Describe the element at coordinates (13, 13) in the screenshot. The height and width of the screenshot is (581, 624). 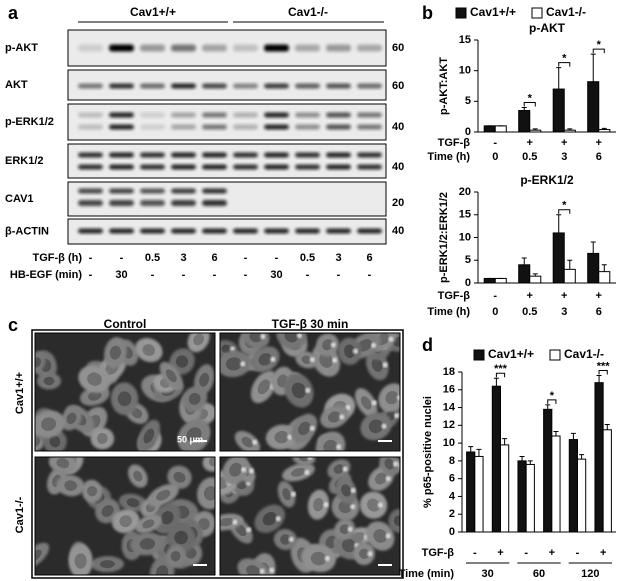
I see `panel-label: a` at that location.